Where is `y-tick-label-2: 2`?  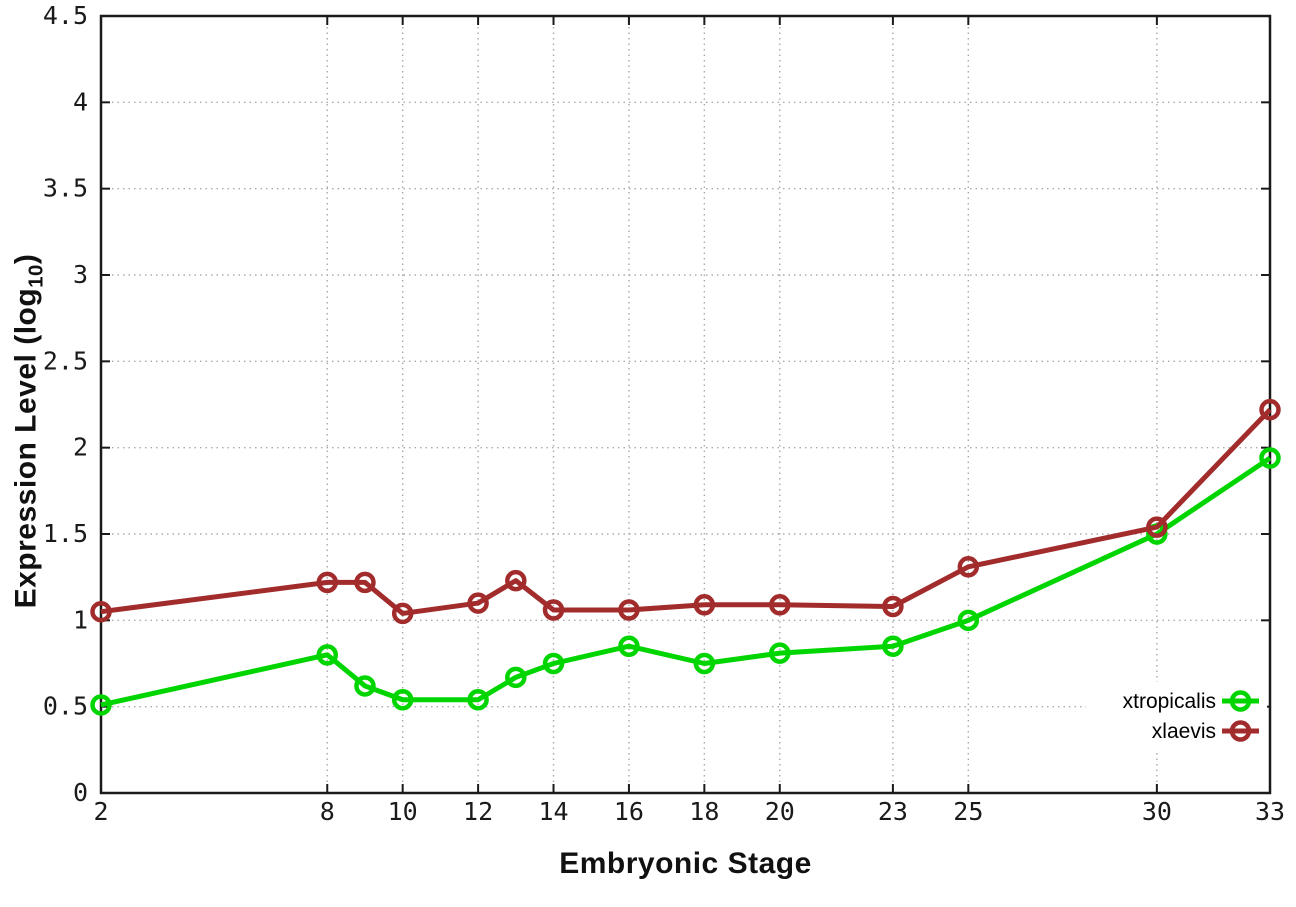
y-tick-label-2: 2 is located at coordinates (80, 447).